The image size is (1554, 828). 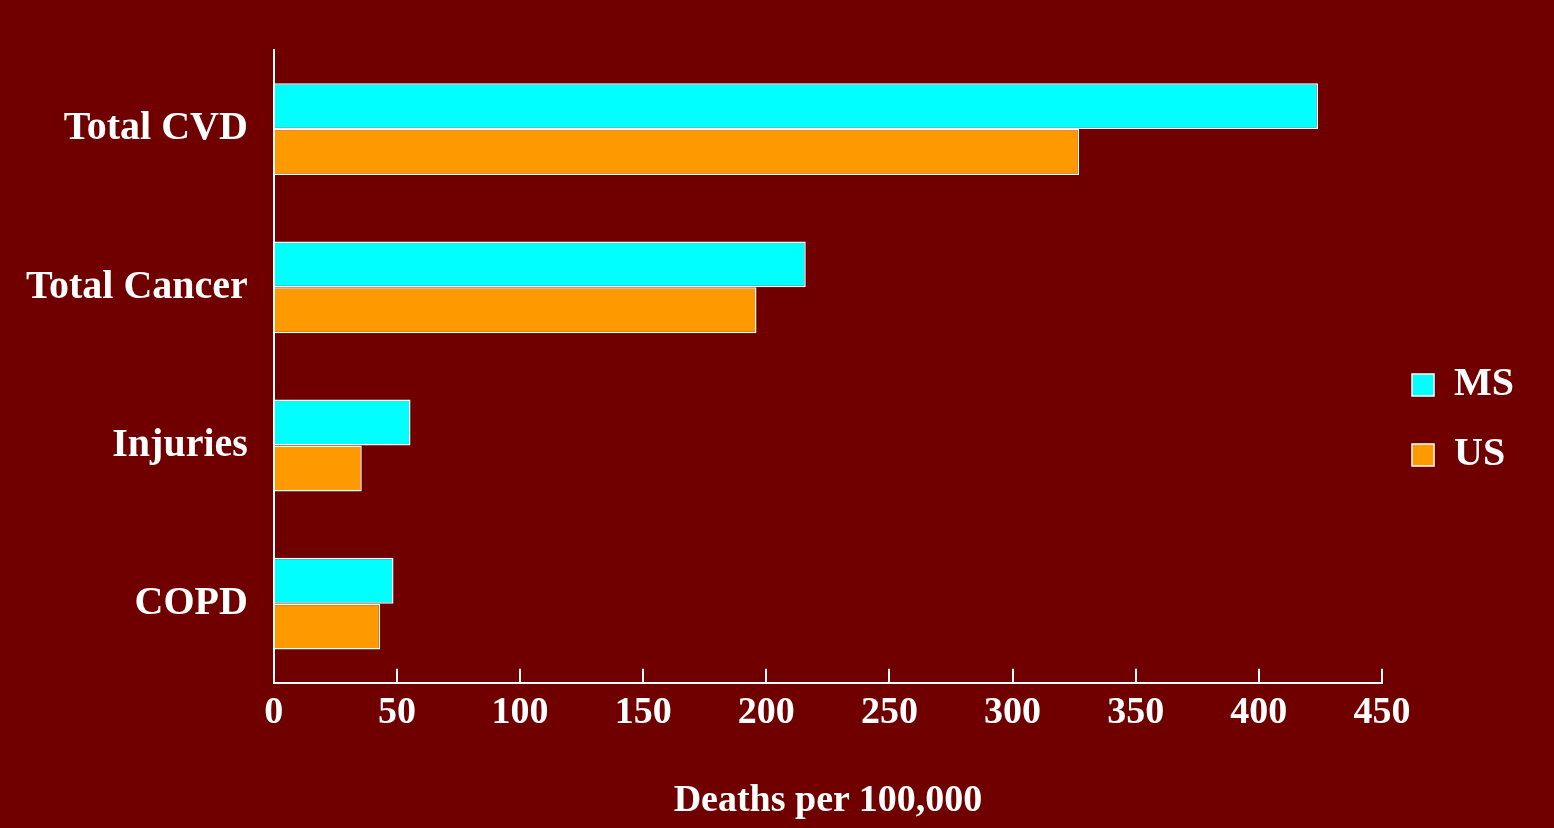 What do you see at coordinates (191, 601) in the screenshot?
I see `y-tick-label: COPD` at bounding box center [191, 601].